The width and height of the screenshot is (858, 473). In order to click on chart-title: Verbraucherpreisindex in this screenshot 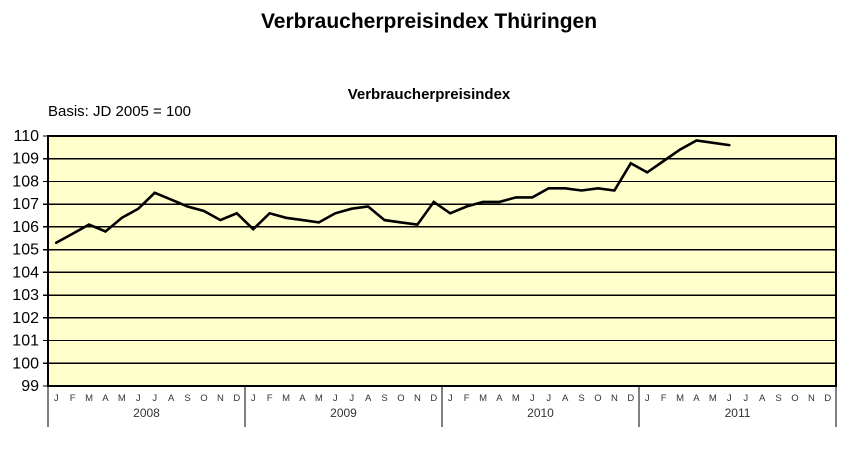, I will do `click(429, 94)`.